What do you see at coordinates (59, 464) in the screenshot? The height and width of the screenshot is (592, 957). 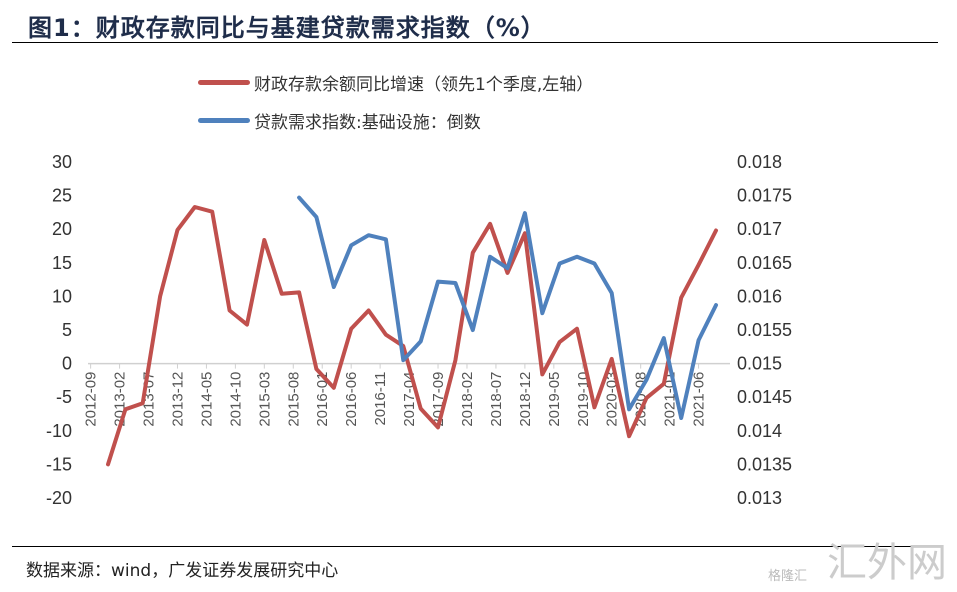 I see `y-left-tick-label: -15` at bounding box center [59, 464].